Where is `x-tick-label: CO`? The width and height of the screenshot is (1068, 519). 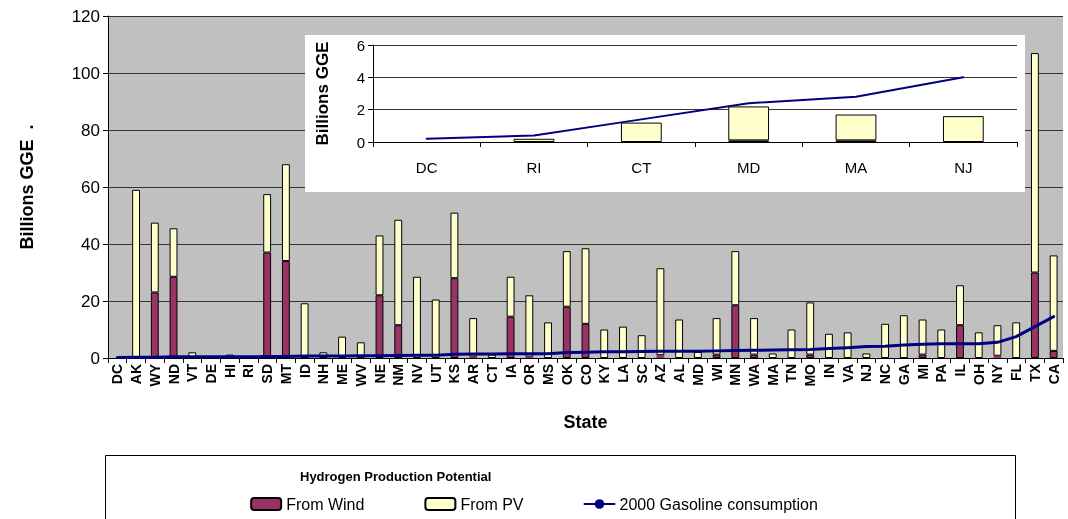
x-tick-label: CO is located at coordinates (585, 374).